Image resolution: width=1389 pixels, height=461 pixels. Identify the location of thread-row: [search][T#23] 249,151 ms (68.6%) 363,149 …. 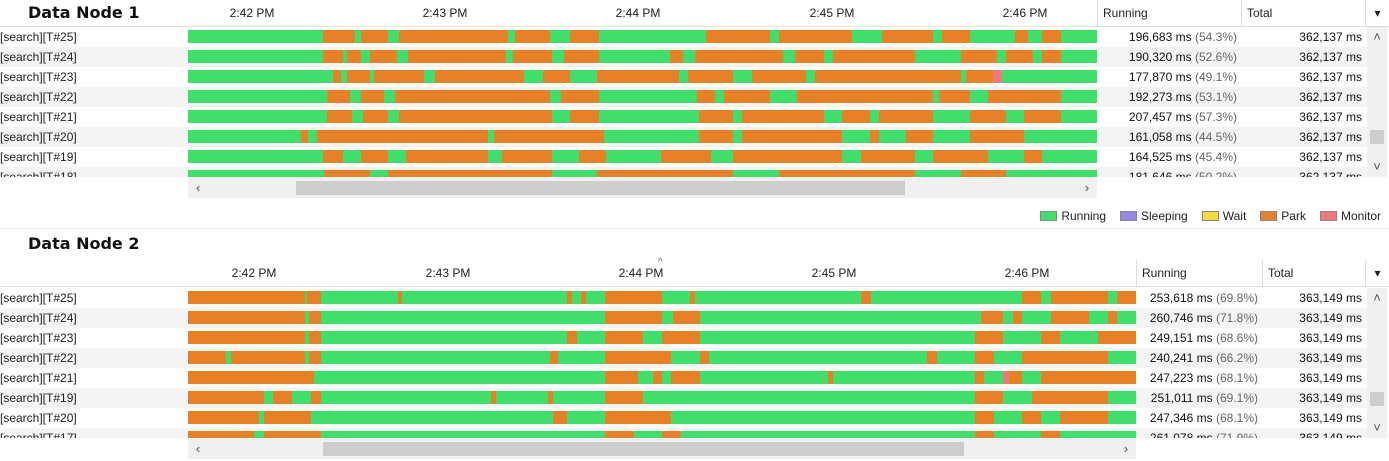
(683, 338).